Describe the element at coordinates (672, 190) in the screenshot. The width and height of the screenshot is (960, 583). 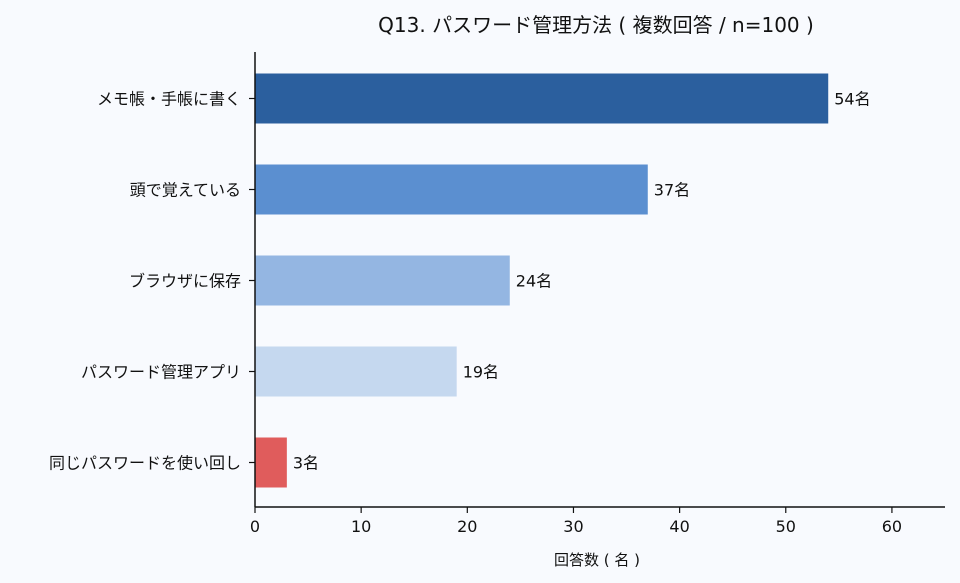
I see `data-label: 37名` at that location.